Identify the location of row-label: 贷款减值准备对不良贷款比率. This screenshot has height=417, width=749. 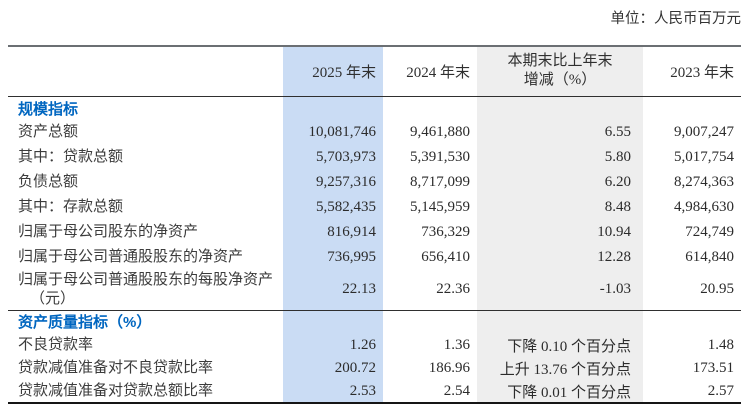
(116, 368).